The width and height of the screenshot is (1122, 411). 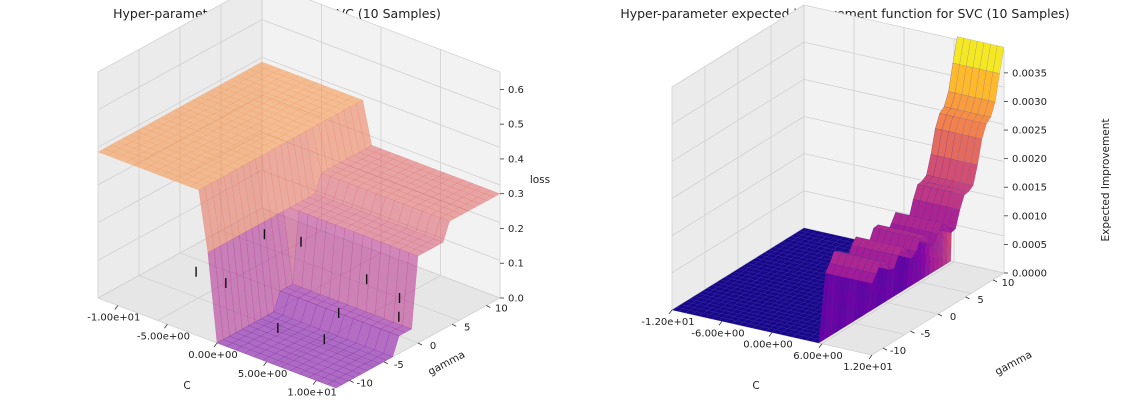 I want to click on z-tick-label: 0.5, so click(x=516, y=125).